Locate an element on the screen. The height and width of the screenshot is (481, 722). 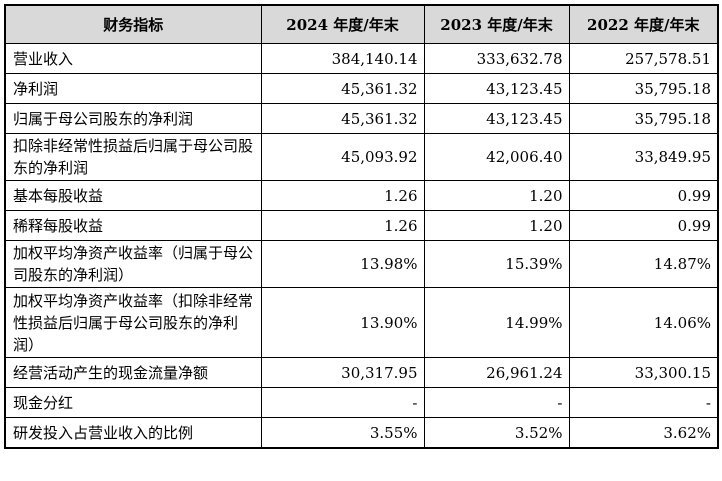
table-header: 财务指标 2024 年度/年末 2023 年度/年末 2022 年度/年末 is located at coordinates (361, 24).